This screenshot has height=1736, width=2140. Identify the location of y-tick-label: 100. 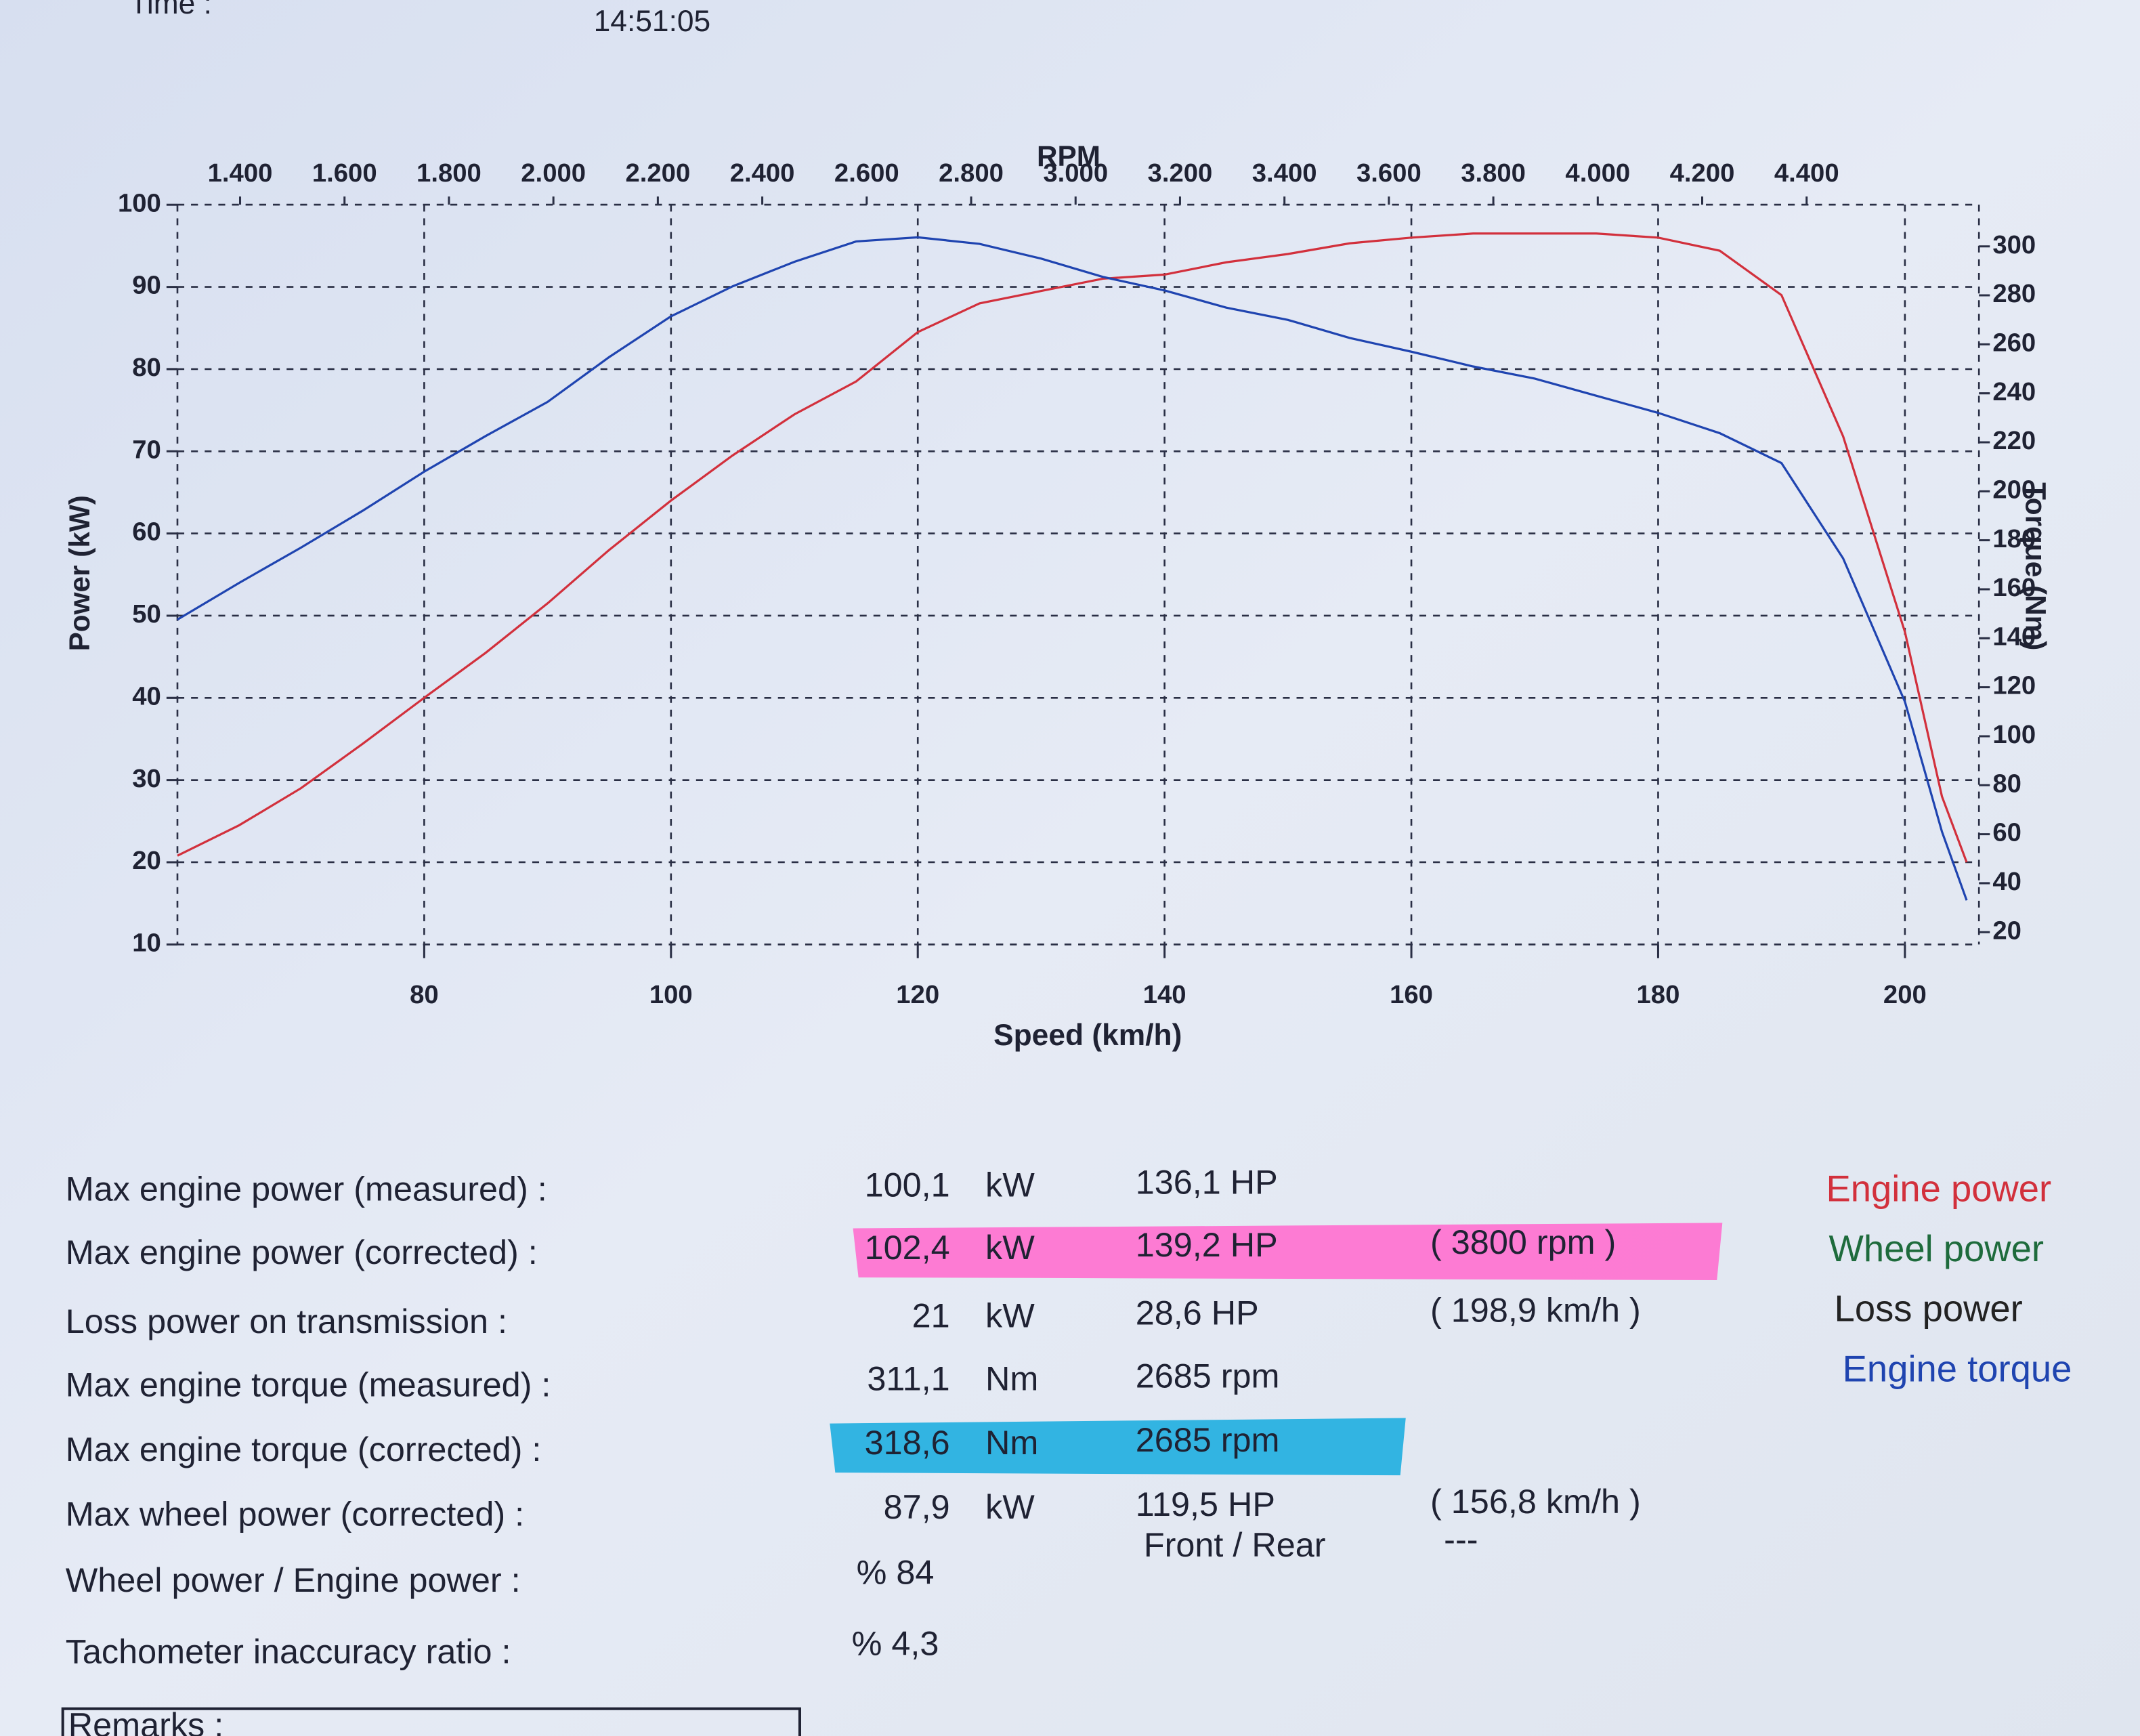
(139, 202).